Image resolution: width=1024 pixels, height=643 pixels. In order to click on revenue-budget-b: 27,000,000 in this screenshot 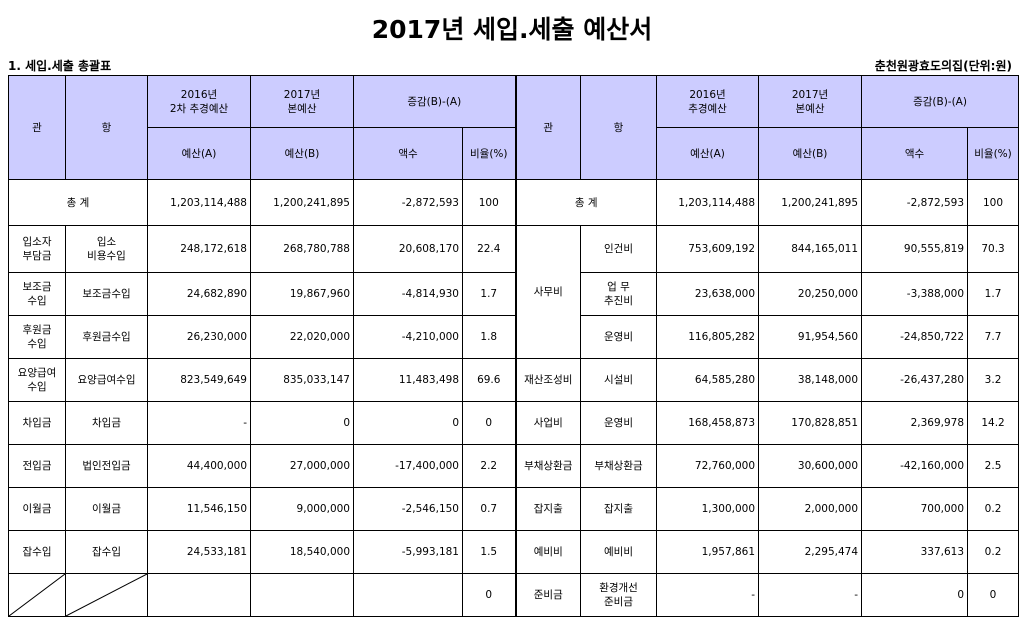, I will do `click(302, 466)`.